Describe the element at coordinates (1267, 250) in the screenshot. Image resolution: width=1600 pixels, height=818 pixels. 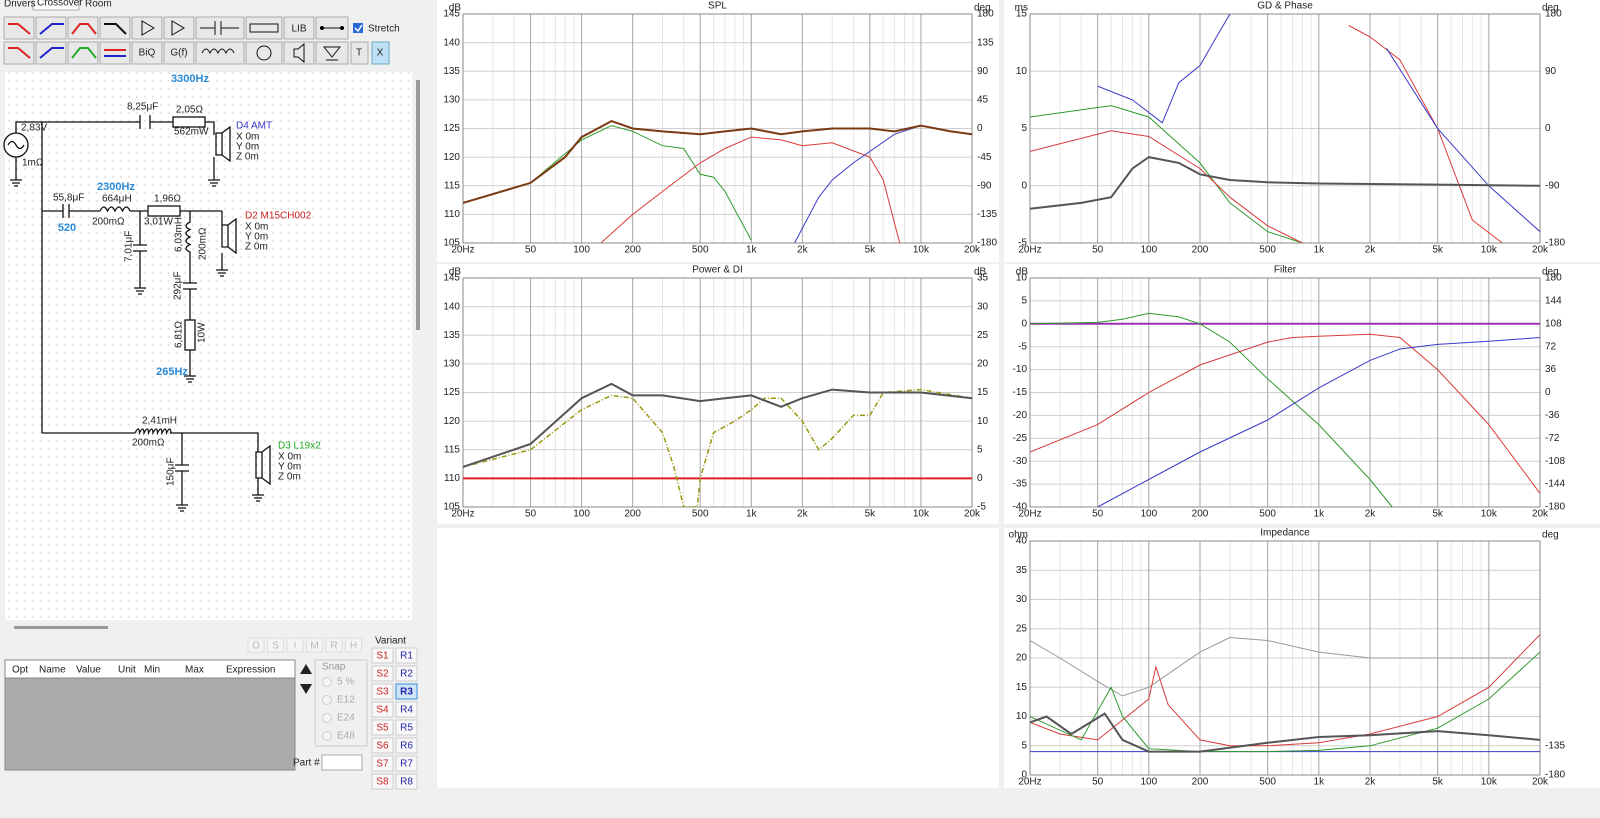
I see `x-tick-label: 500` at that location.